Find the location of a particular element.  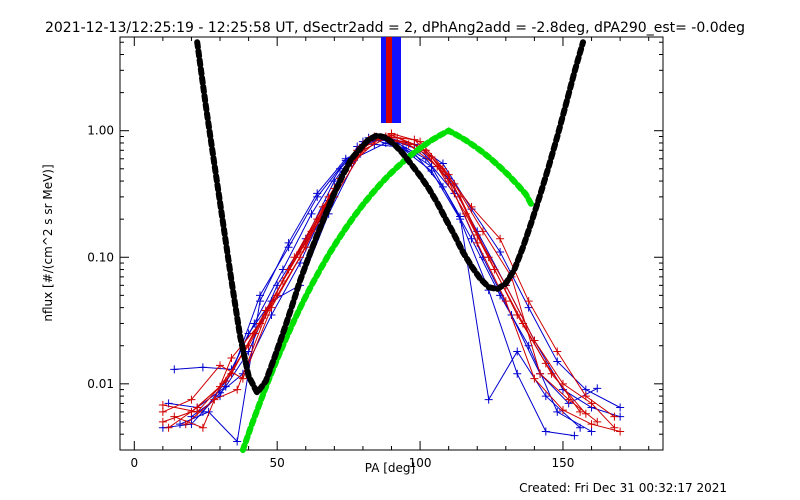

x-tick-label: 0 is located at coordinates (134, 463).